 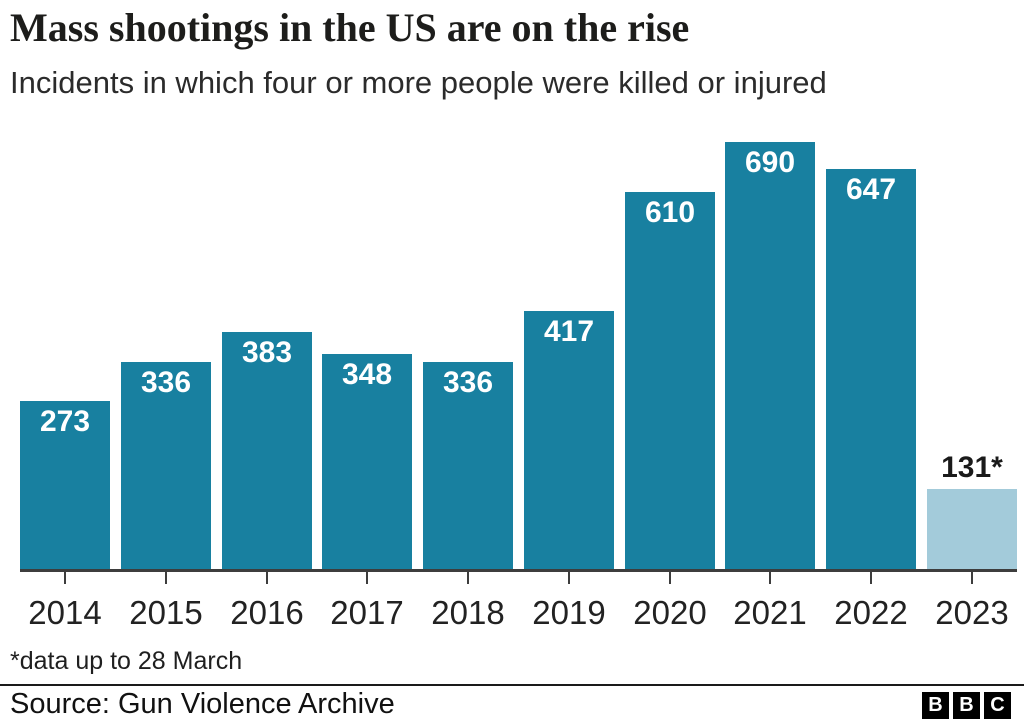 I want to click on bar-value-2019: 417, so click(x=569, y=331).